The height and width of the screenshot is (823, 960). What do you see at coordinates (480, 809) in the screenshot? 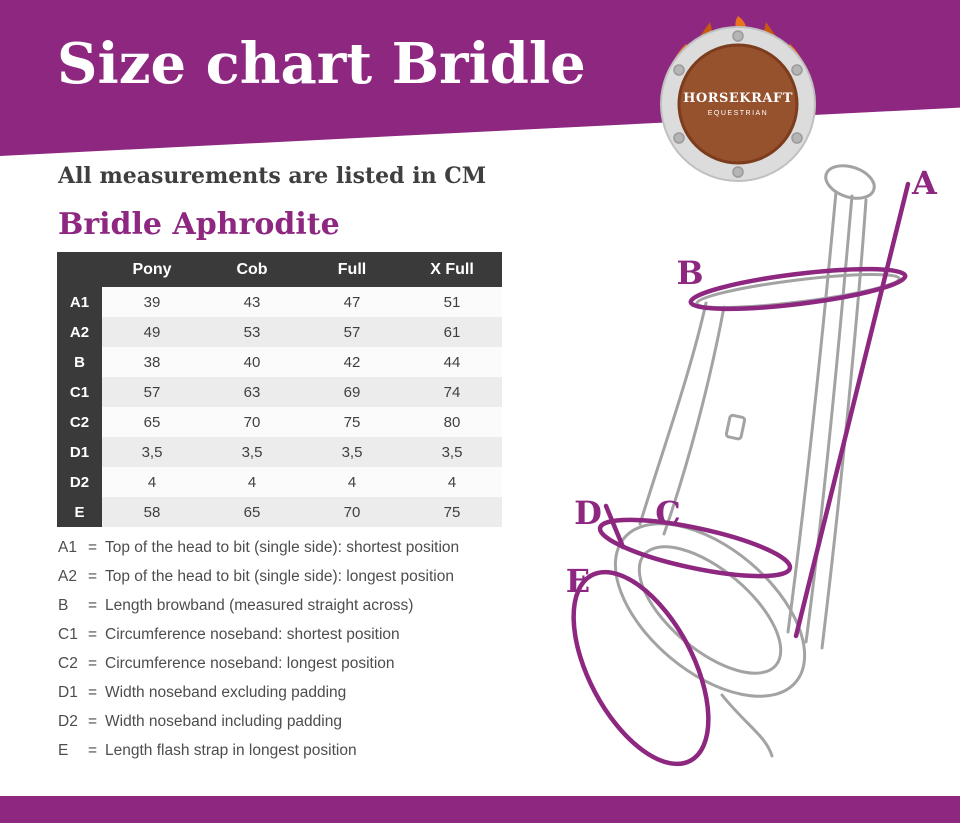
I see `footer-band` at bounding box center [480, 809].